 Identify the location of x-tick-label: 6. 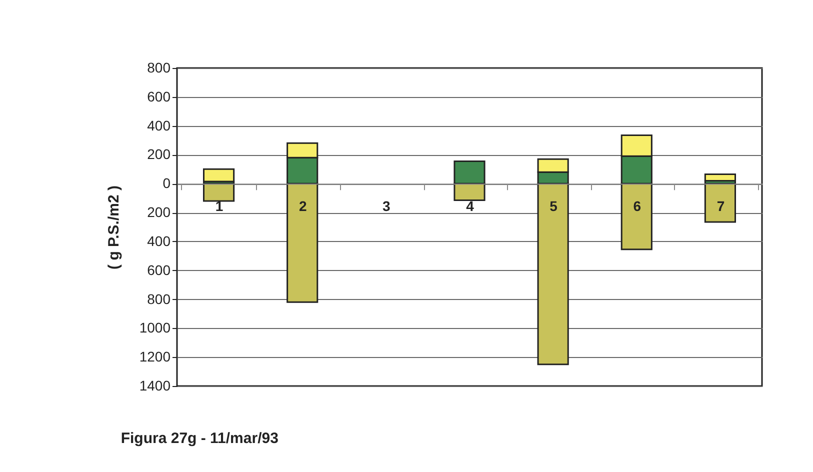
(637, 206).